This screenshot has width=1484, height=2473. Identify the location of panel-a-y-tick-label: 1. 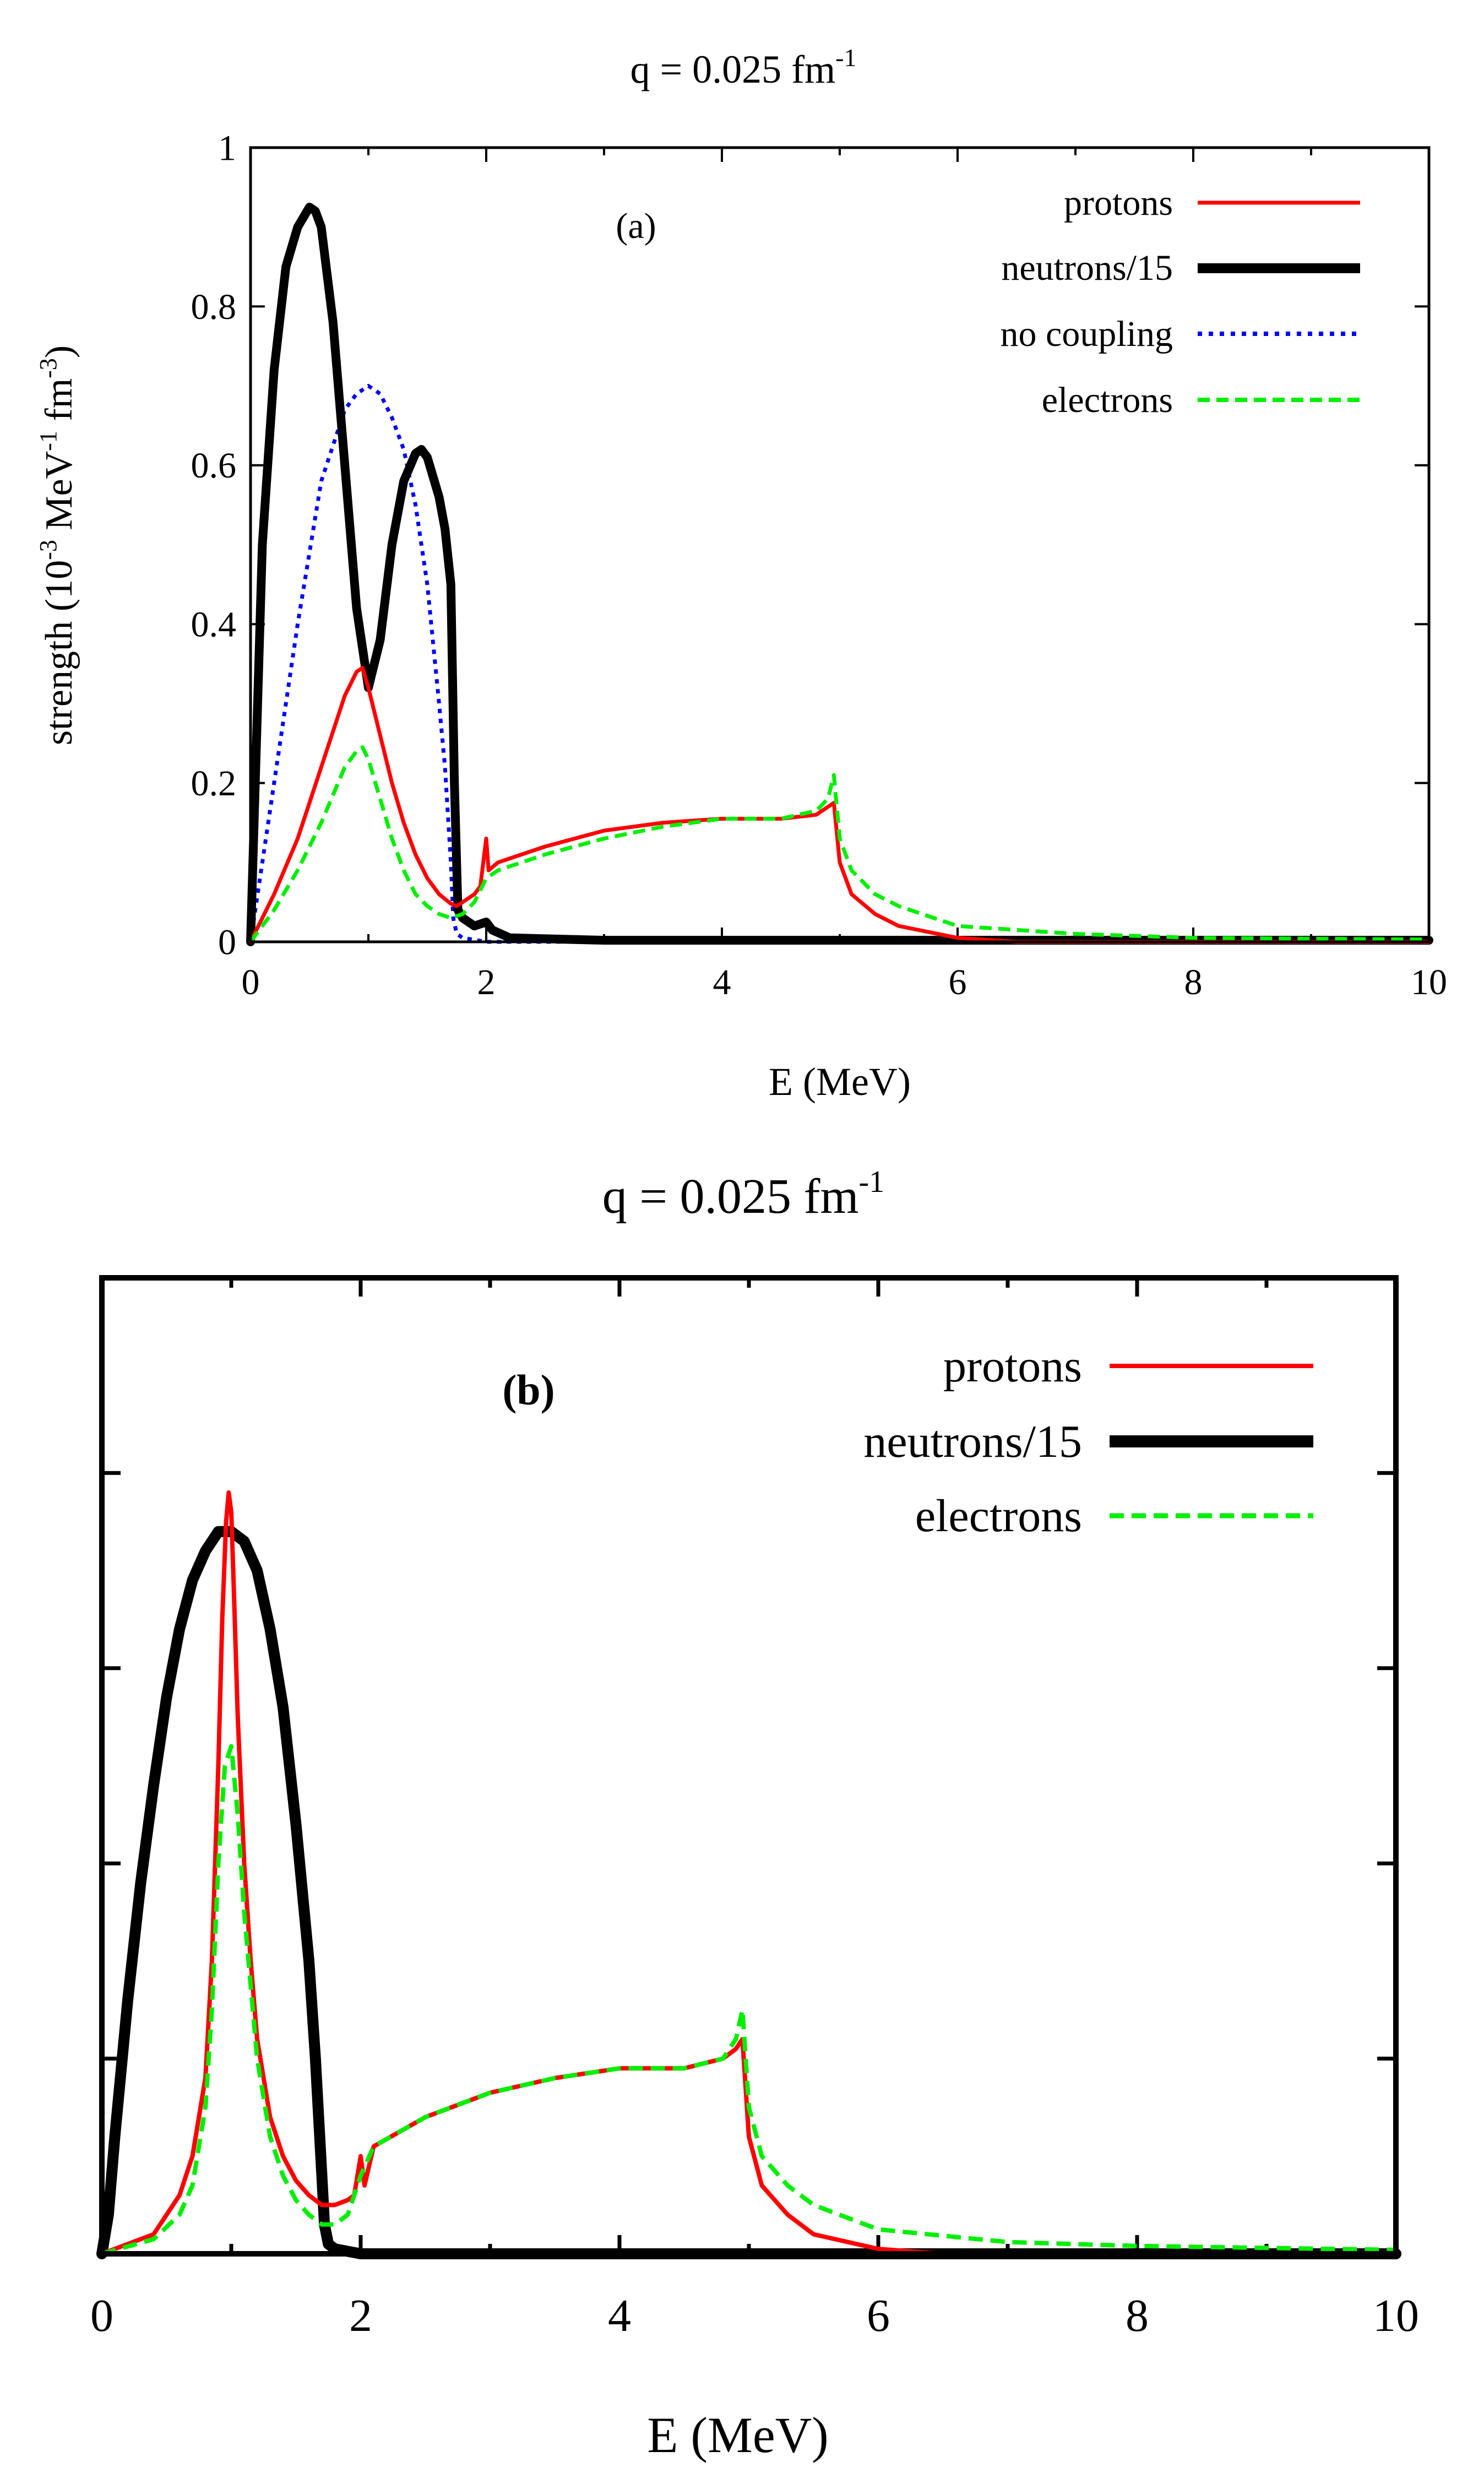
(227, 148).